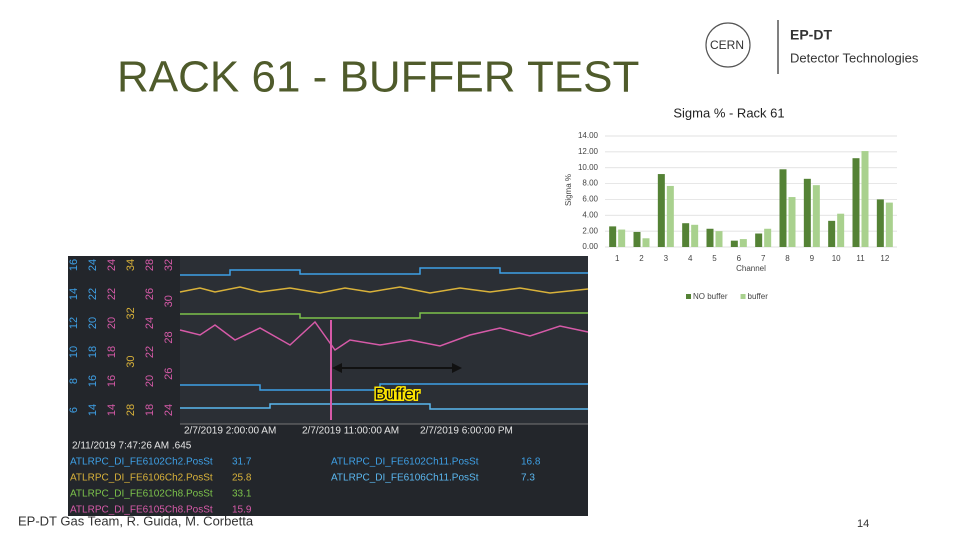 The image size is (960, 540). Describe the element at coordinates (860, 258) in the screenshot. I see `x-tick-label: 11` at that location.